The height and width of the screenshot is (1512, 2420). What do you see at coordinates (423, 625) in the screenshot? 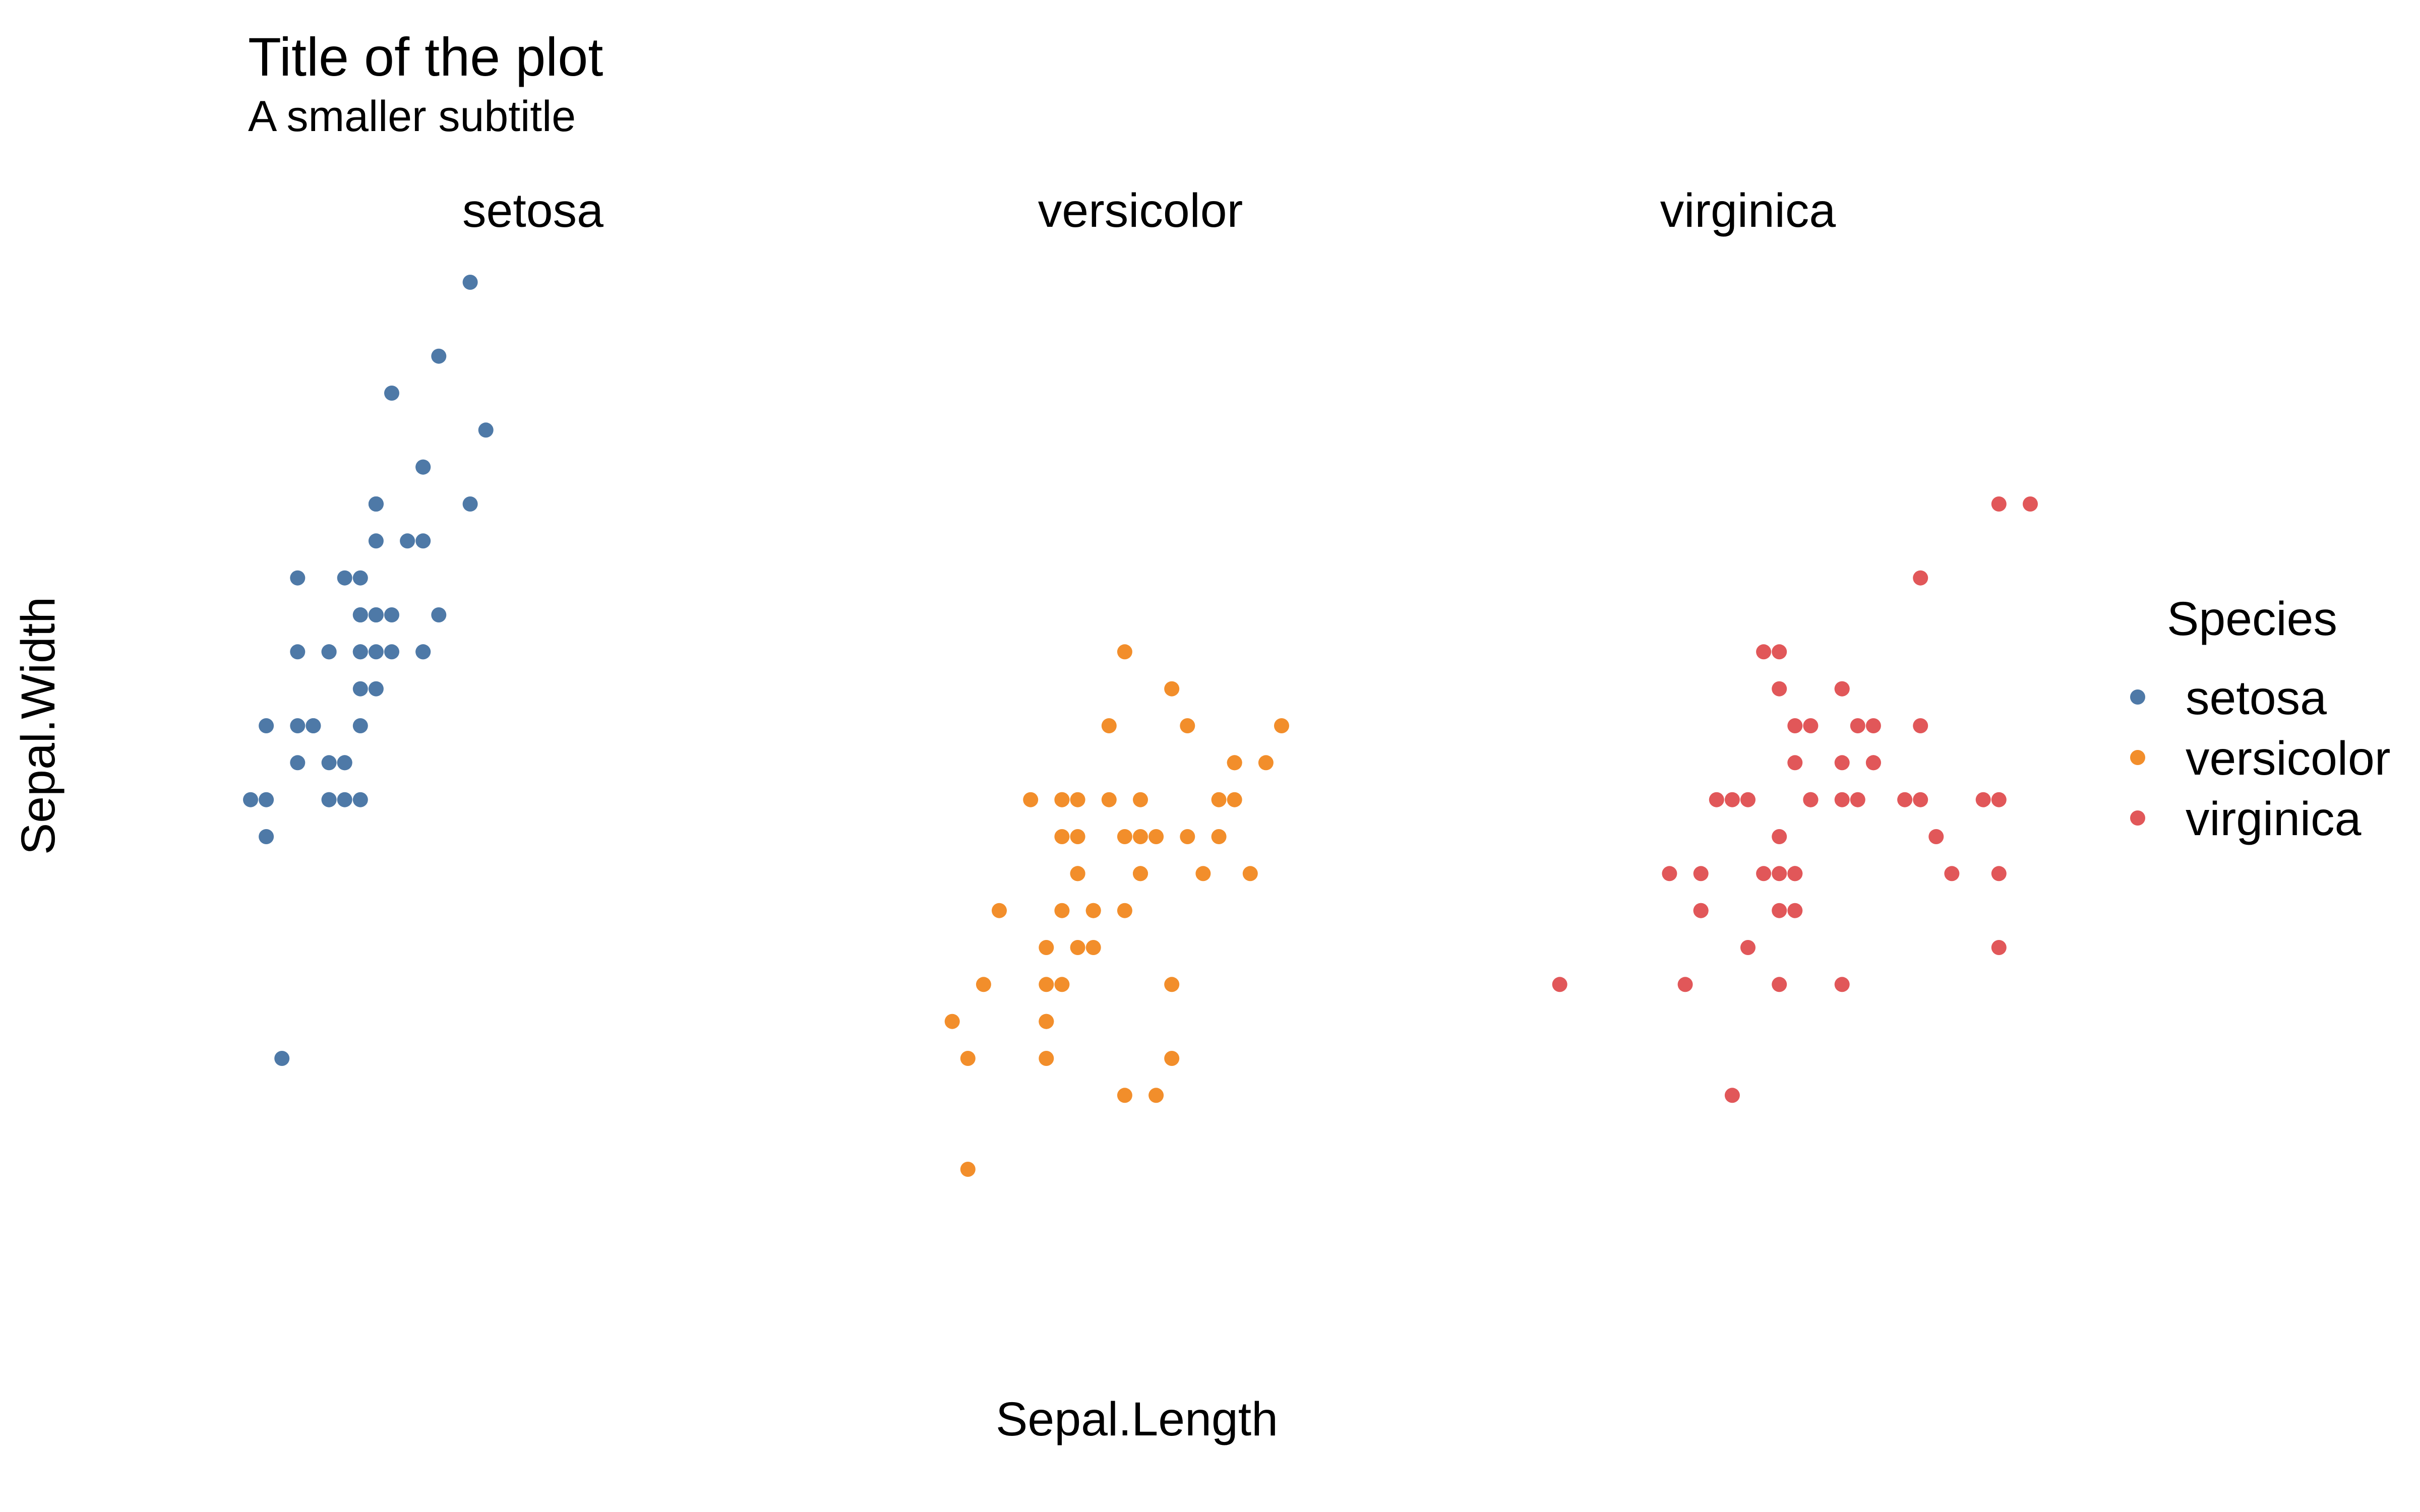
I see `facet-panel-setosa: setosa` at bounding box center [423, 625].